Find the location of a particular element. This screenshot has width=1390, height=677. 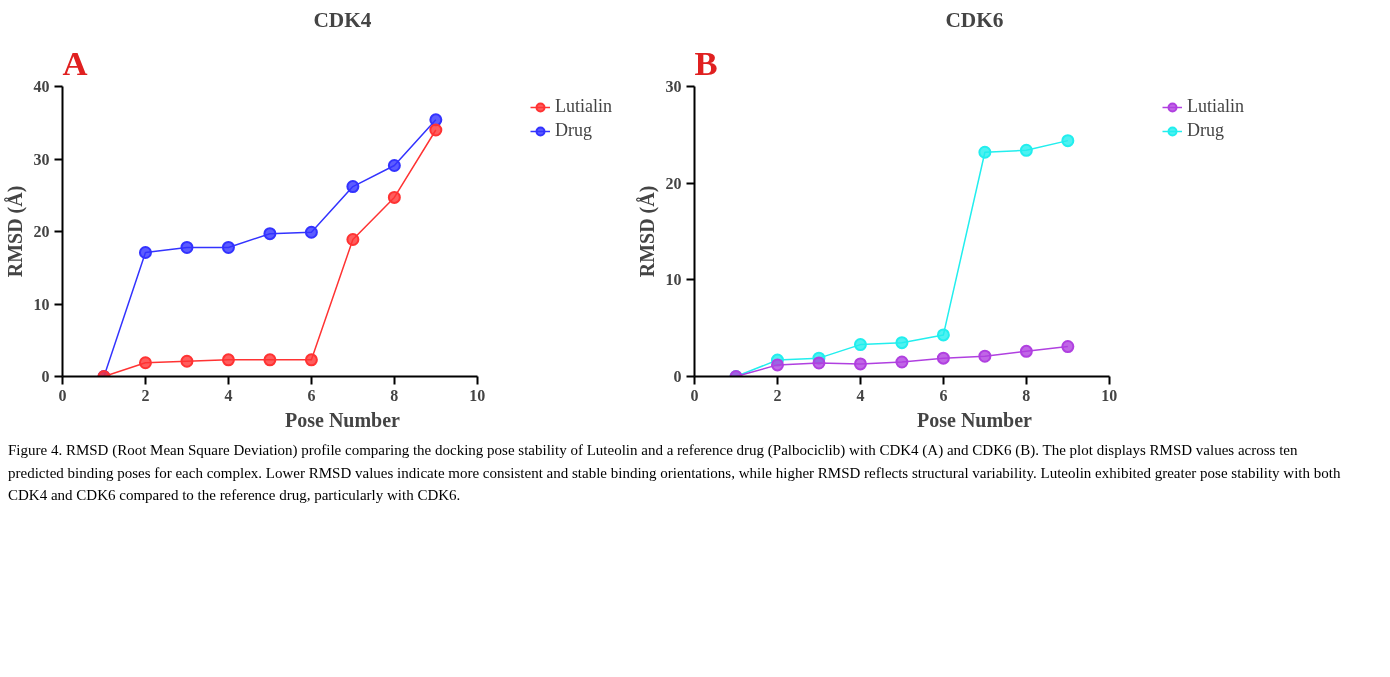

text: B is located at coordinates (706, 62).